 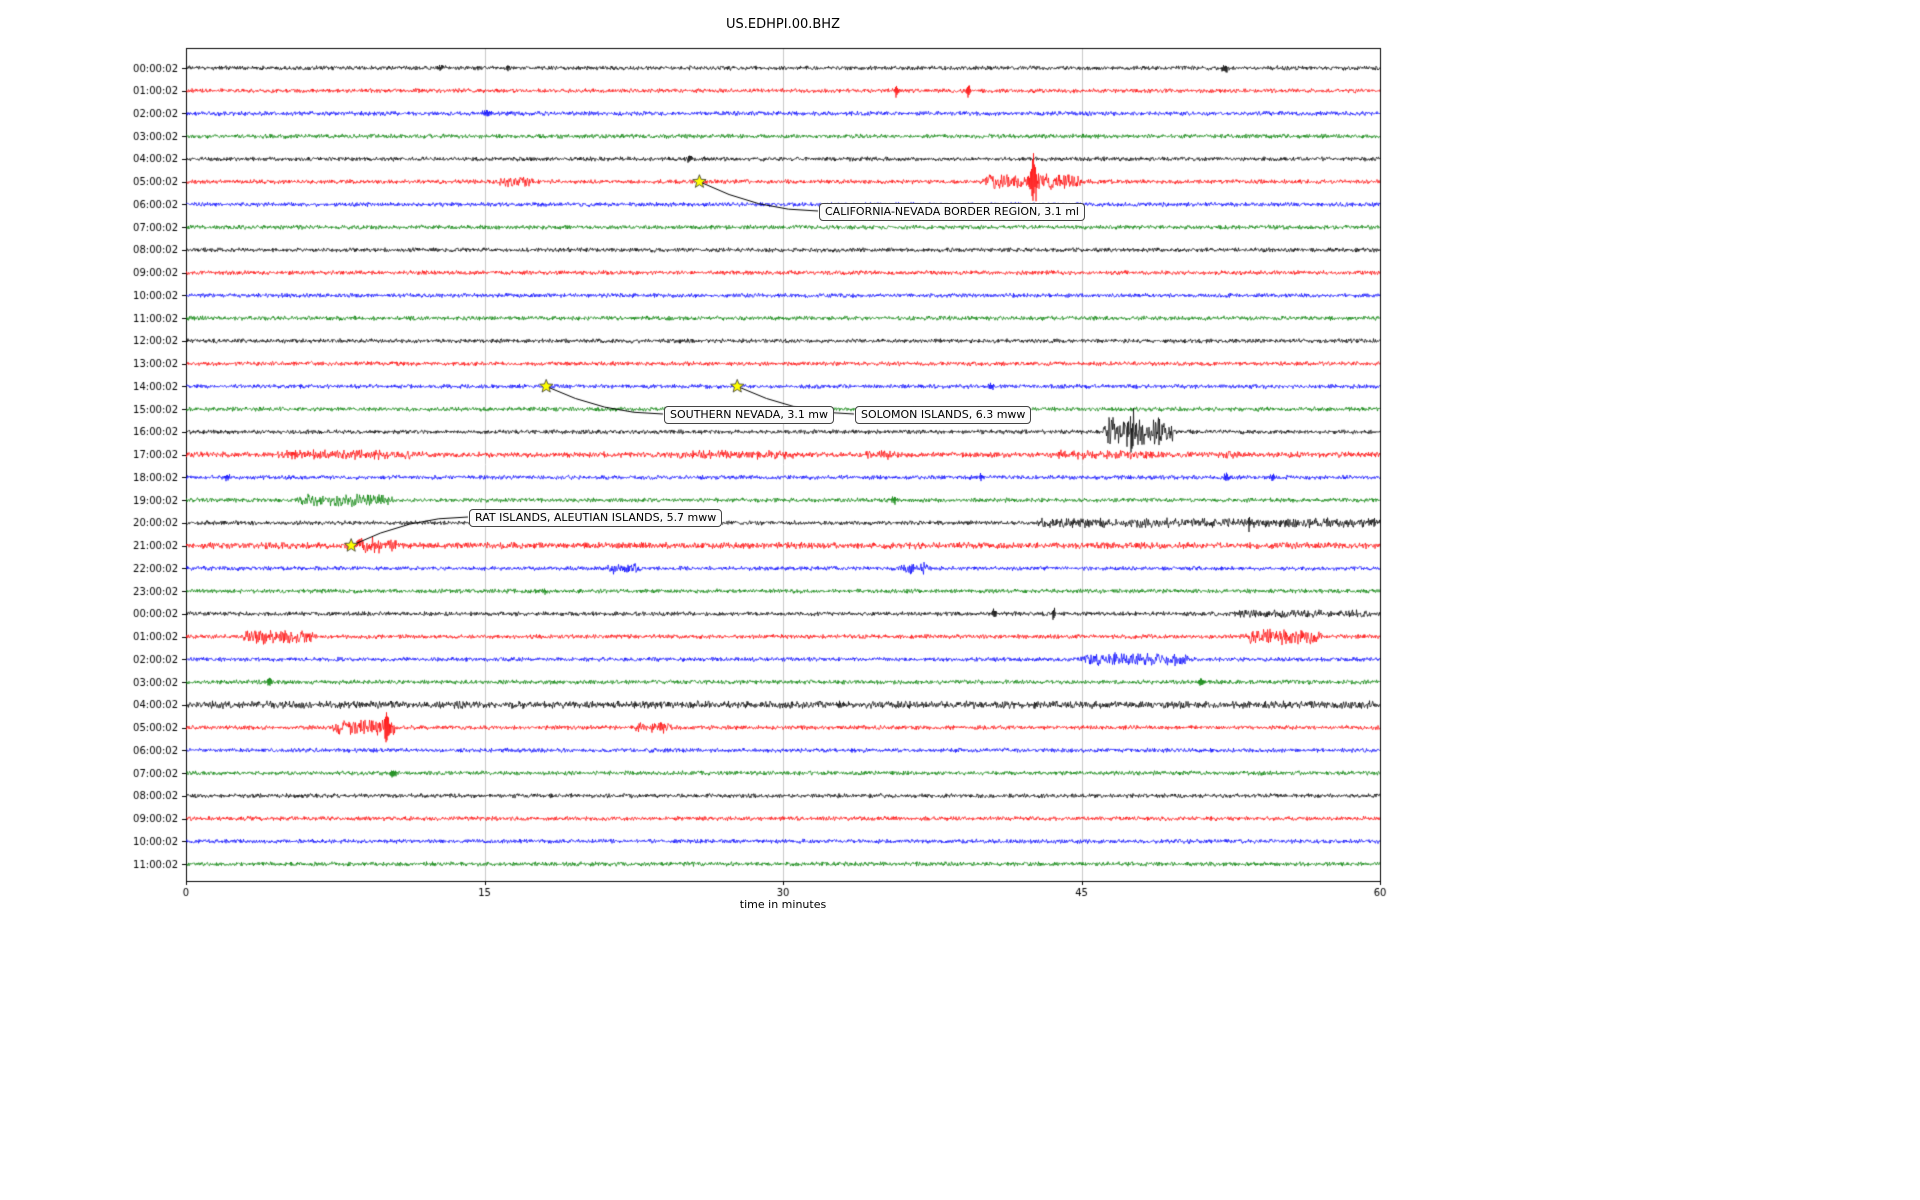 I want to click on x-axis-label: time in minutes, so click(x=783, y=904).